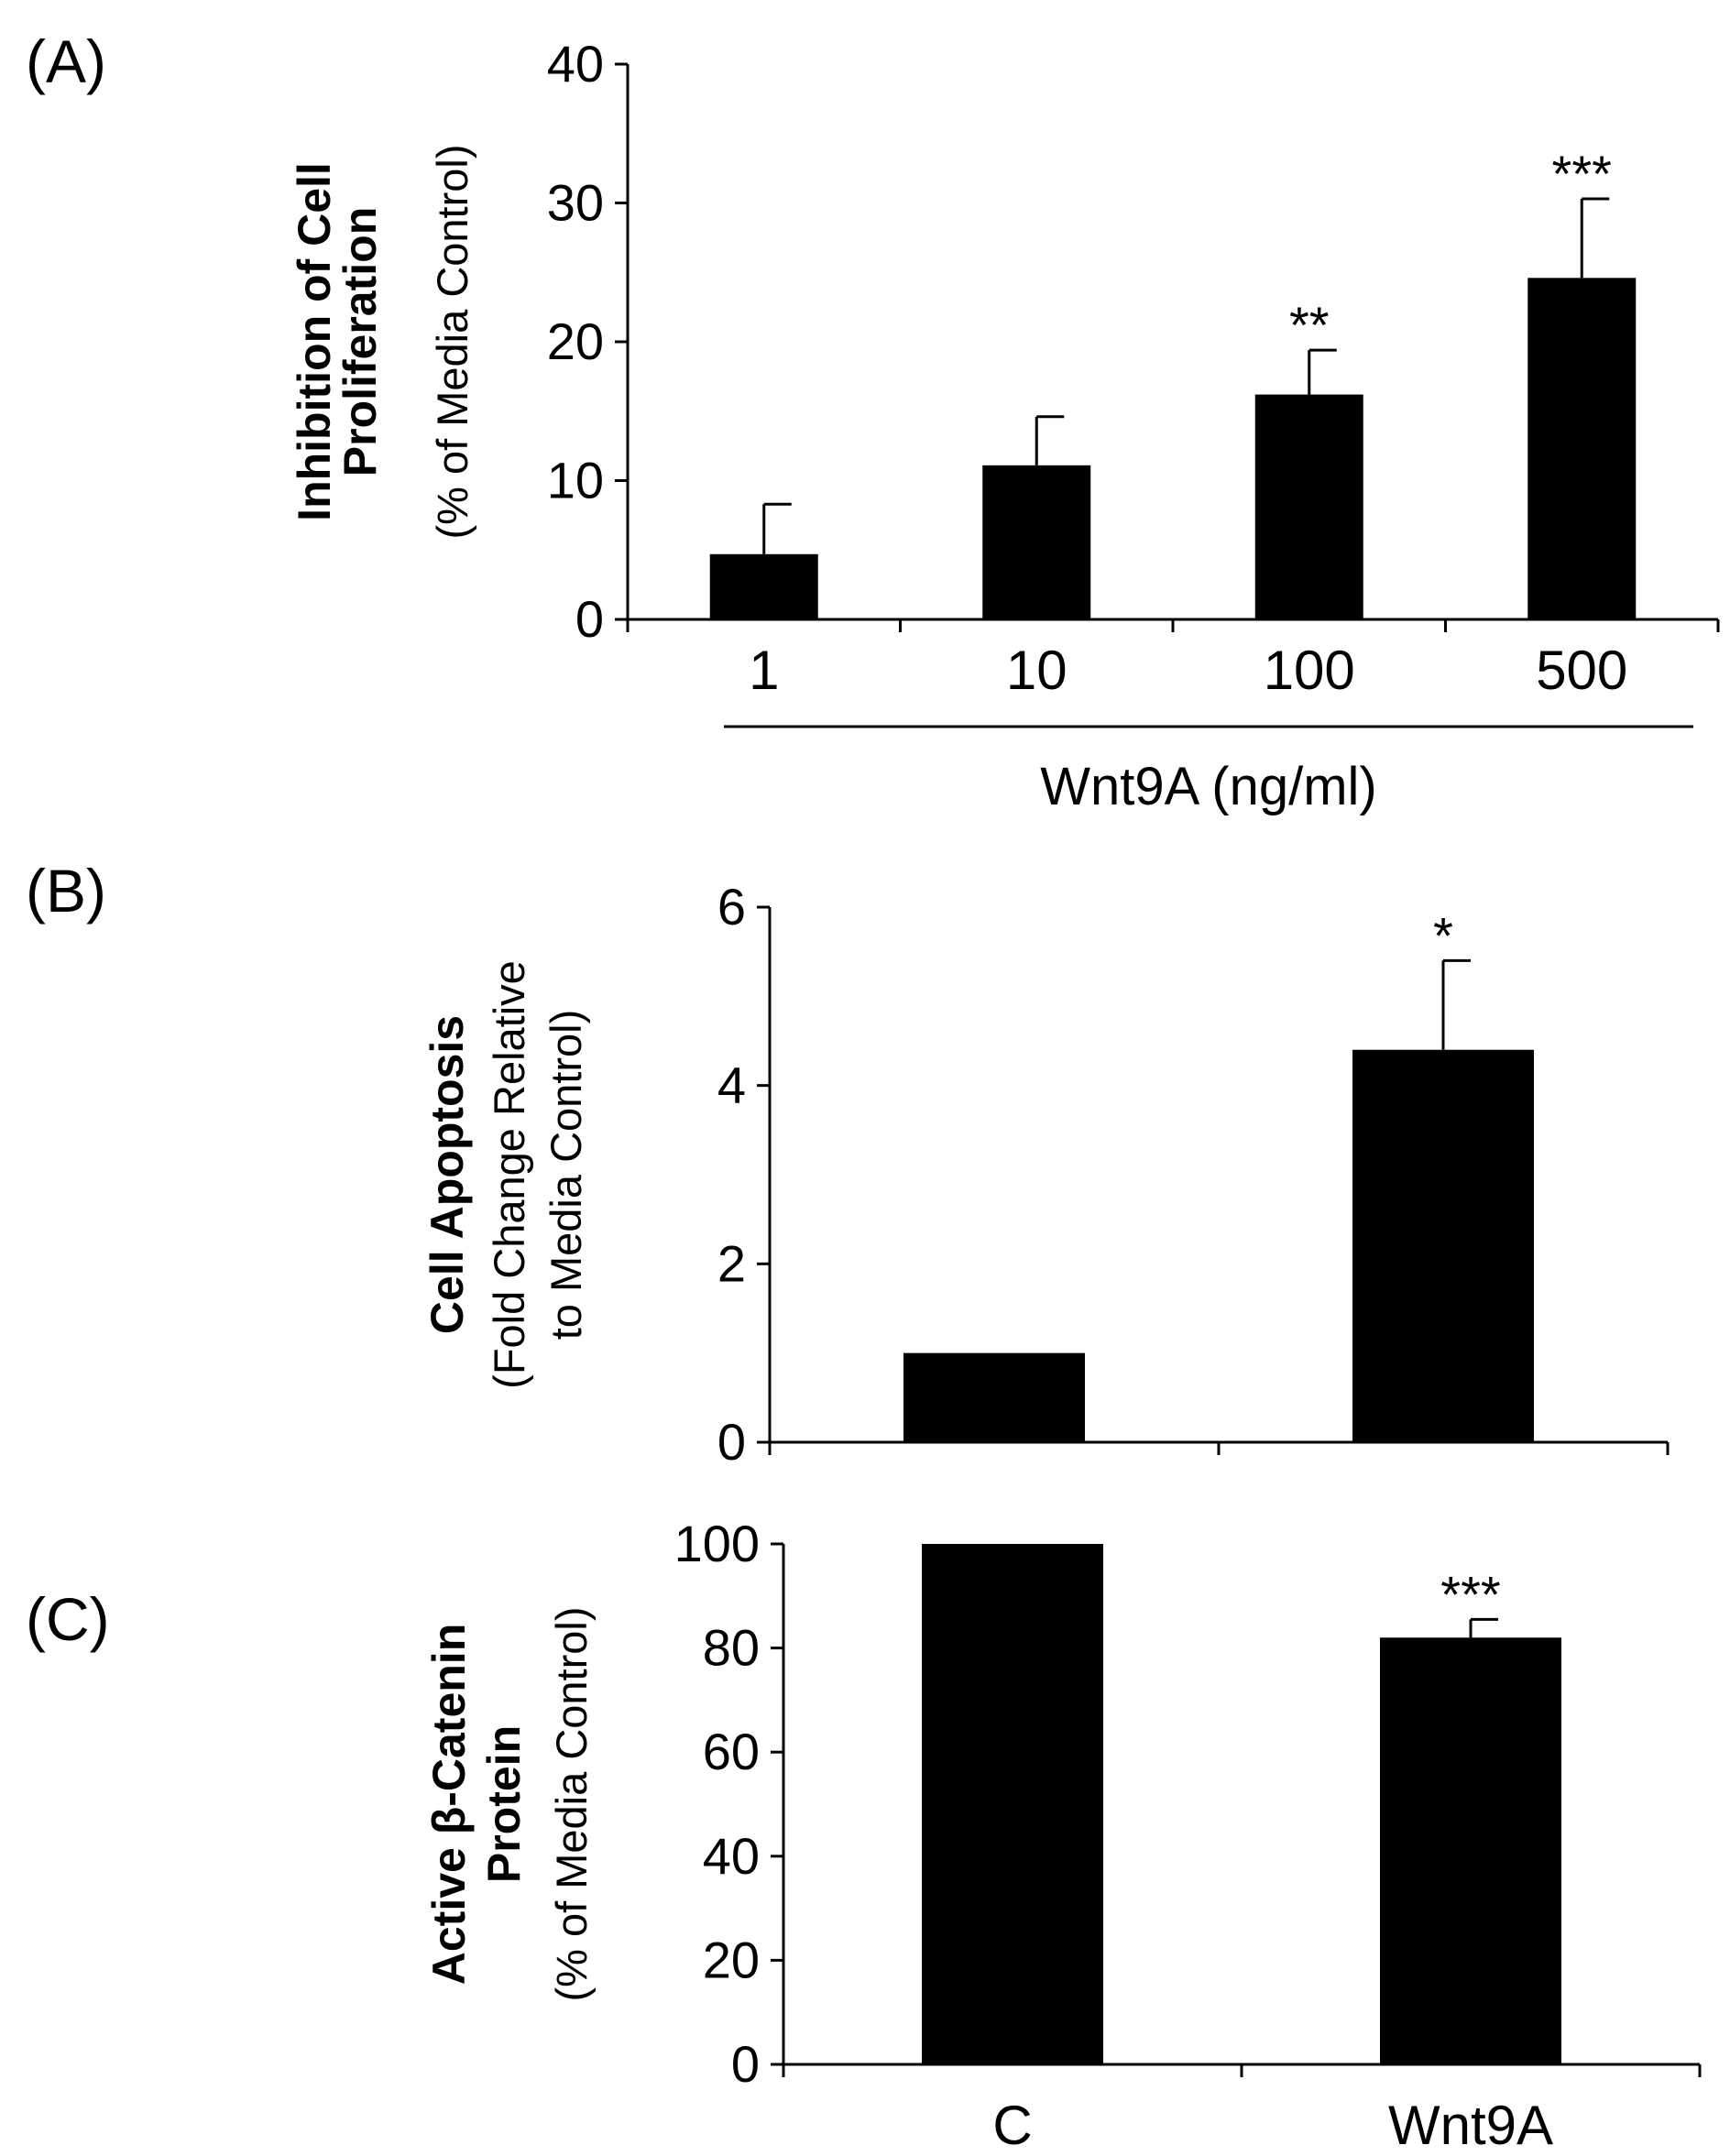 The image size is (1730, 2156). Describe the element at coordinates (731, 1442) in the screenshot. I see `panel-b-y-tick-label: 0` at that location.